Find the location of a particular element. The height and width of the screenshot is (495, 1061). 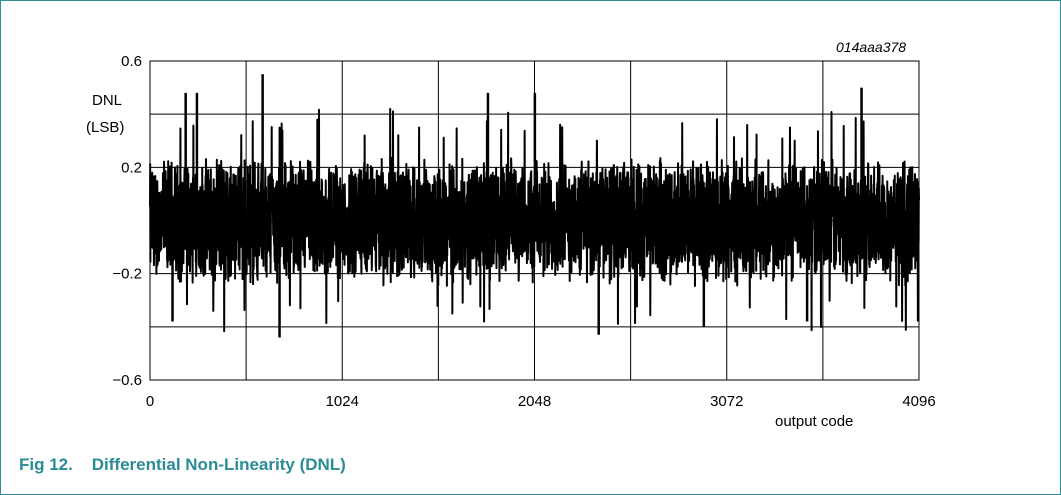

y-tick-label: 0.6 is located at coordinates (131, 61).